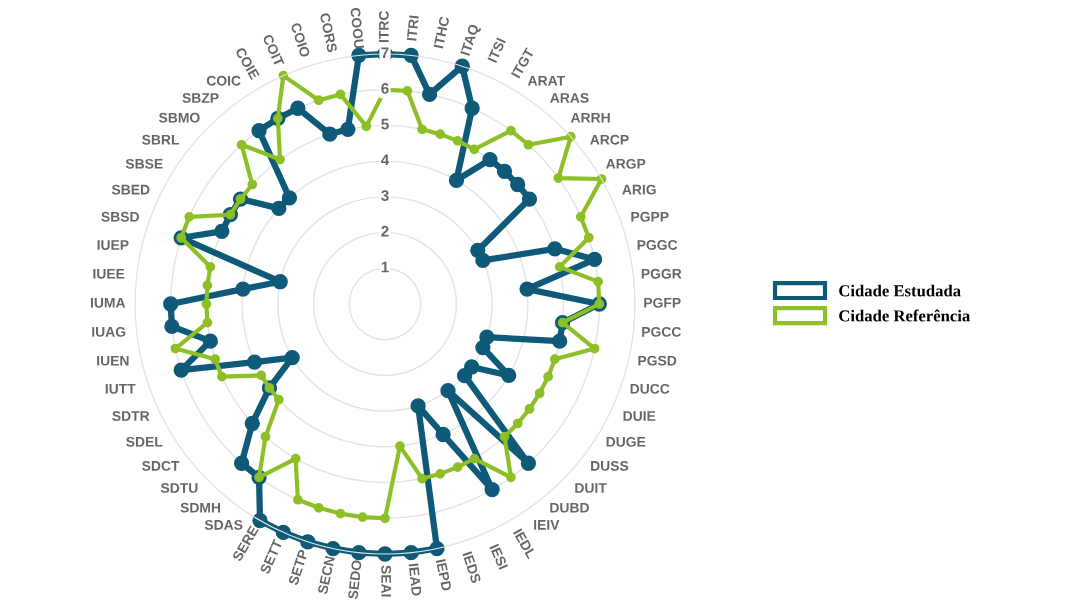 This screenshot has height=608, width=1068. I want to click on y-tick-label: 4, so click(385, 160).